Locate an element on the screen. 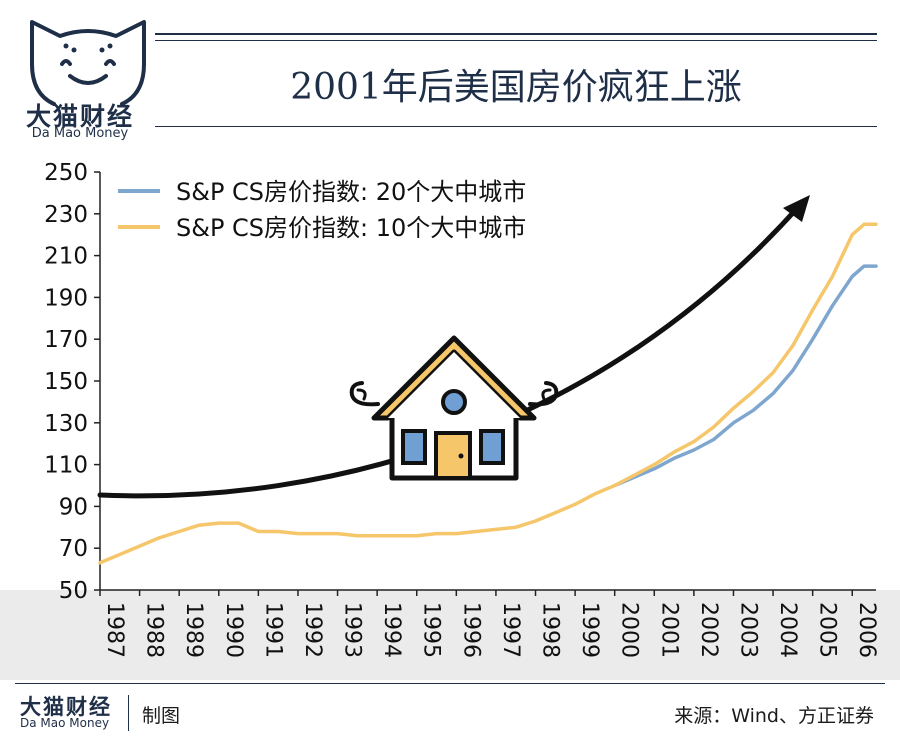  footer-brand-subtitle: Da Mao Money is located at coordinates (65, 723).